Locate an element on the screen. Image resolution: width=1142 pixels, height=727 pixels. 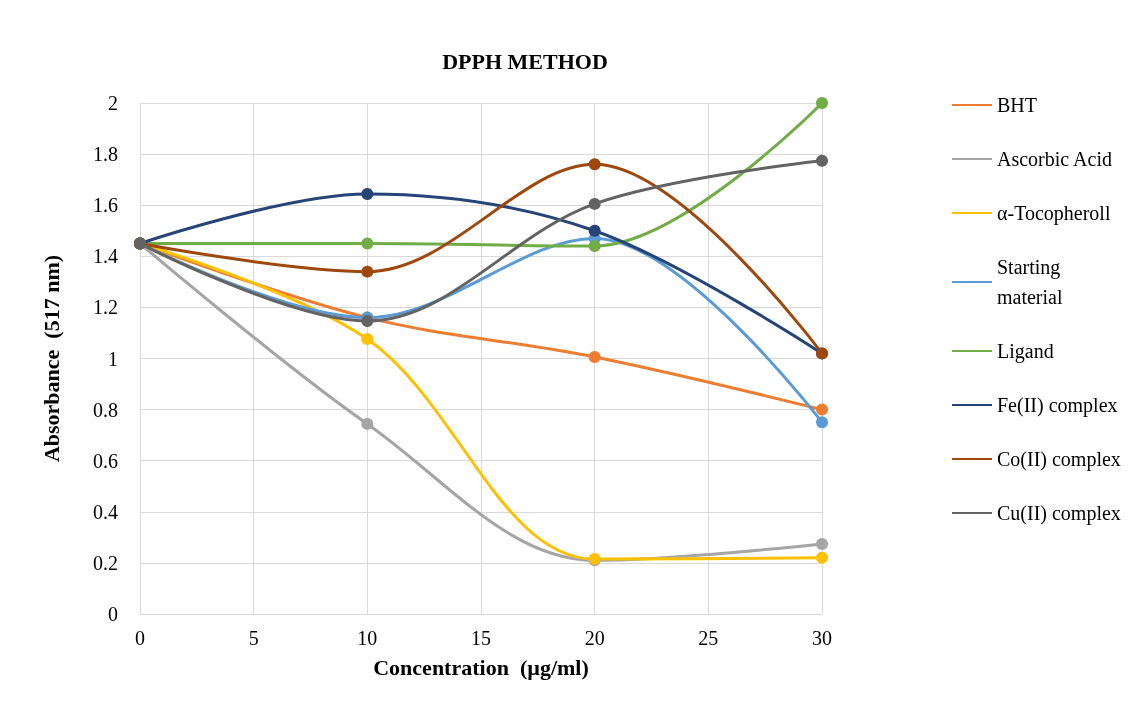
x-axis-title: Concentration (µg/ml) is located at coordinates (481, 667).